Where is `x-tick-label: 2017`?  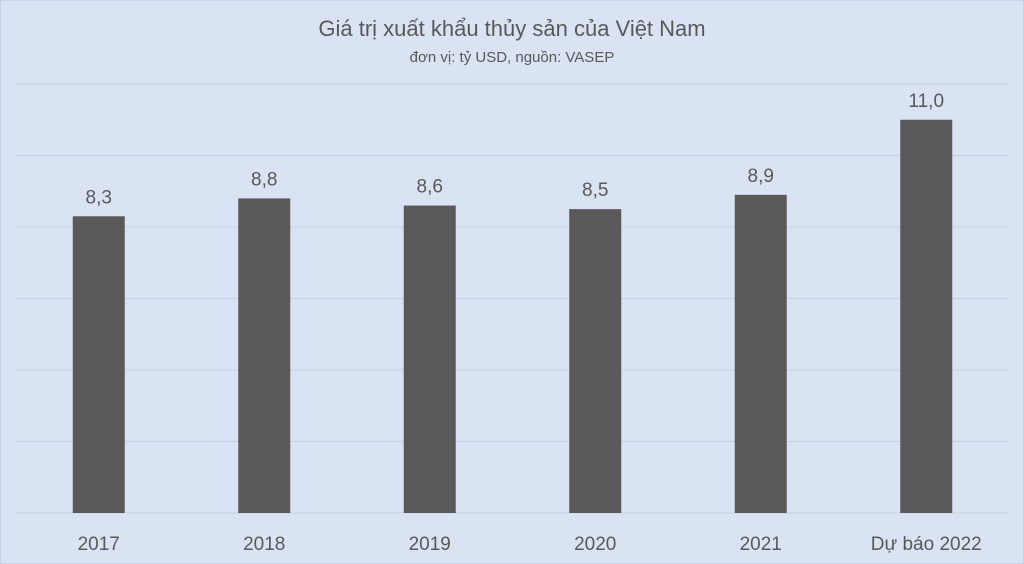
x-tick-label: 2017 is located at coordinates (99, 544).